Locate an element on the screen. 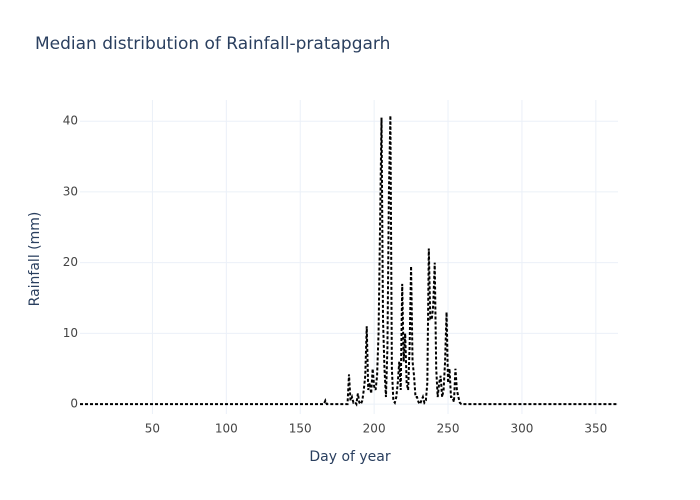 The image size is (700, 500). y-tick-label: 0 is located at coordinates (74, 404).